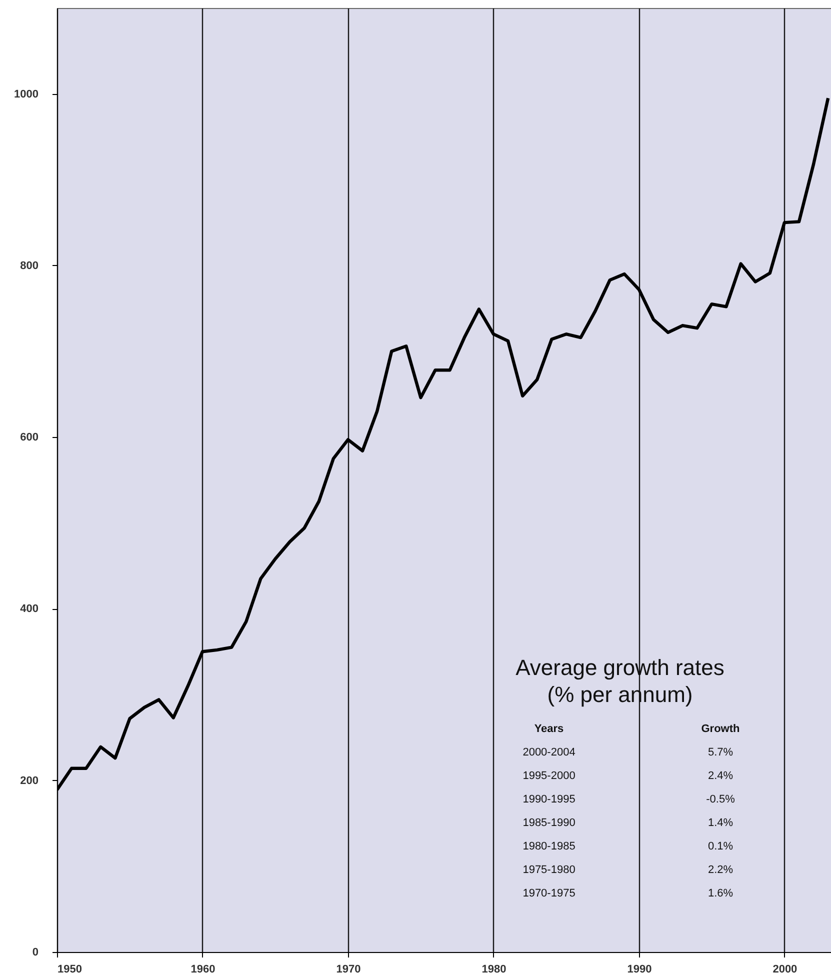 This screenshot has height=978, width=831. Describe the element at coordinates (494, 970) in the screenshot. I see `x-tick-label: 1980` at that location.